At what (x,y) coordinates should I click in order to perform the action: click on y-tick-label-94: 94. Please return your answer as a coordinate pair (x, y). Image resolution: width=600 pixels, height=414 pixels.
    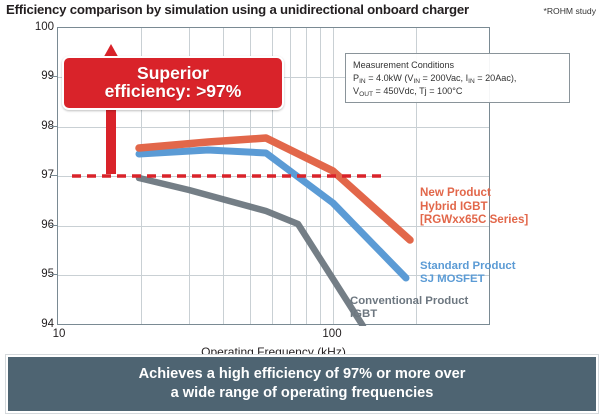
    Looking at the image, I should click on (47, 324).